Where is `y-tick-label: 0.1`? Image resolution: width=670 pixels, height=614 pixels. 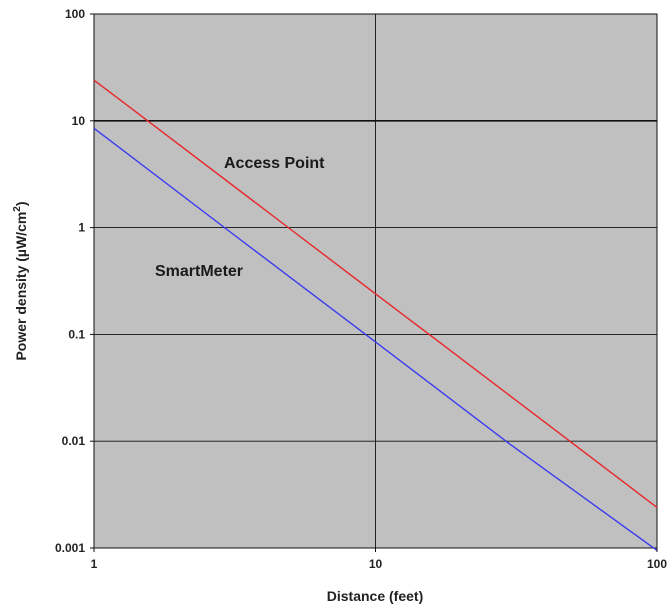
y-tick-label: 0.1 is located at coordinates (76, 334).